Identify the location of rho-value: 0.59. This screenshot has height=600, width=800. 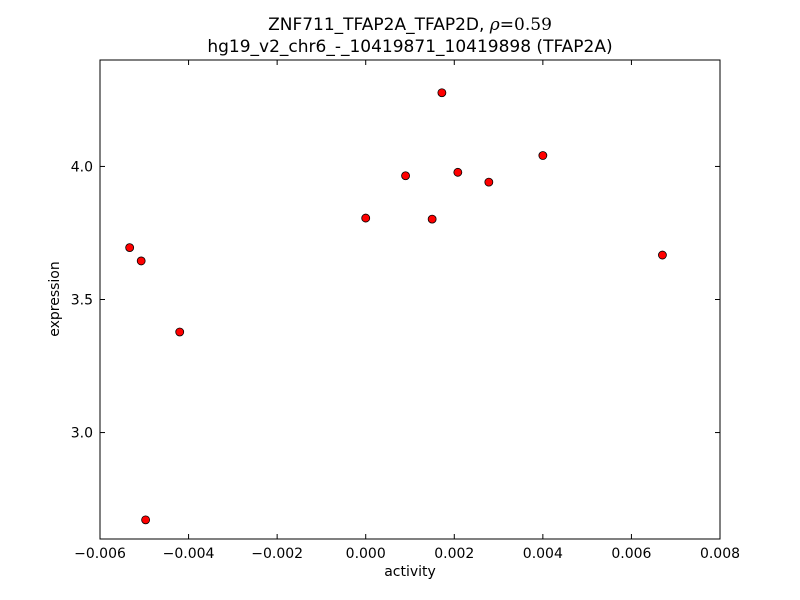
(533, 25).